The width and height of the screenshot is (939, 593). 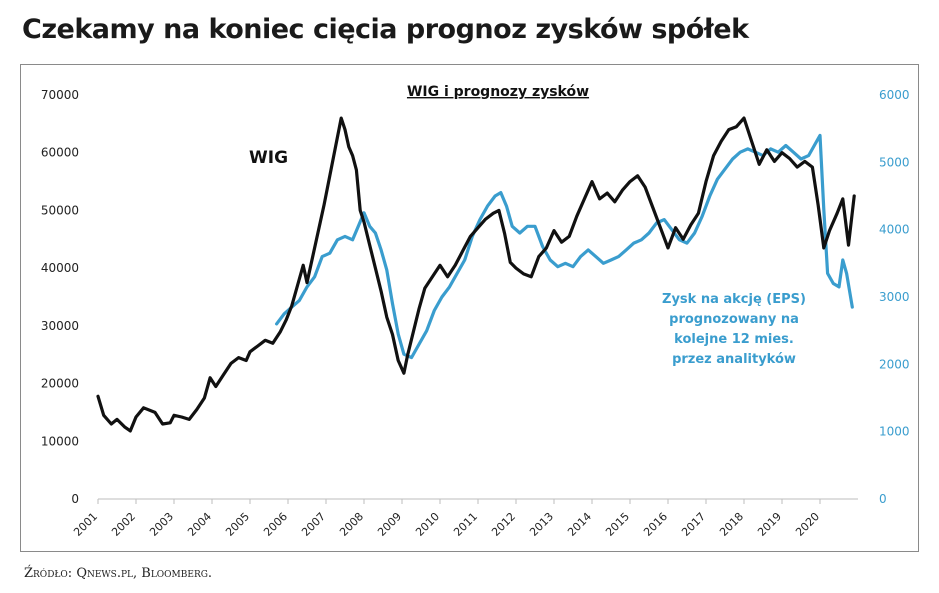 I want to click on y-right-tick-label: 6000, so click(x=894, y=95).